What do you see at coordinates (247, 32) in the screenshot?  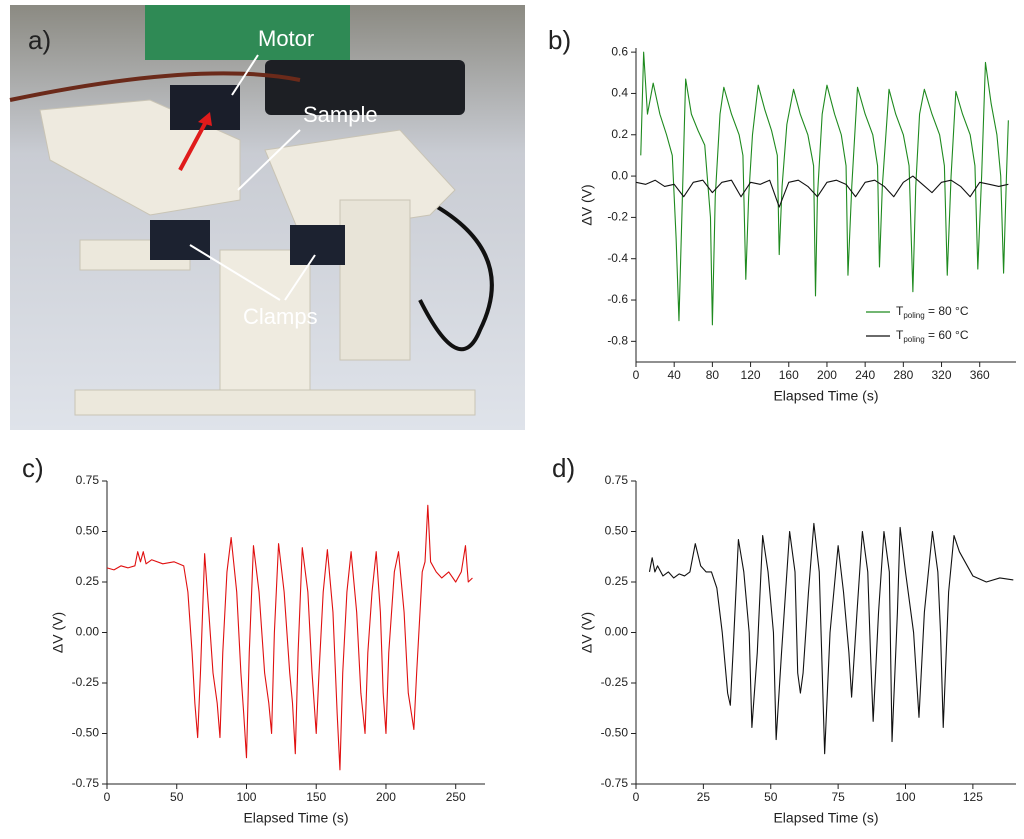 I see `circuit-board` at bounding box center [247, 32].